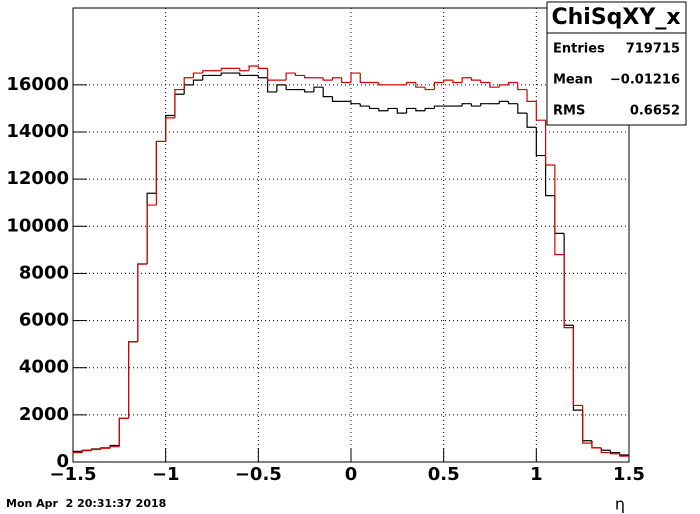 The image size is (700, 514). Describe the element at coordinates (37, 225) in the screenshot. I see `y-tick-label: 10000` at that location.